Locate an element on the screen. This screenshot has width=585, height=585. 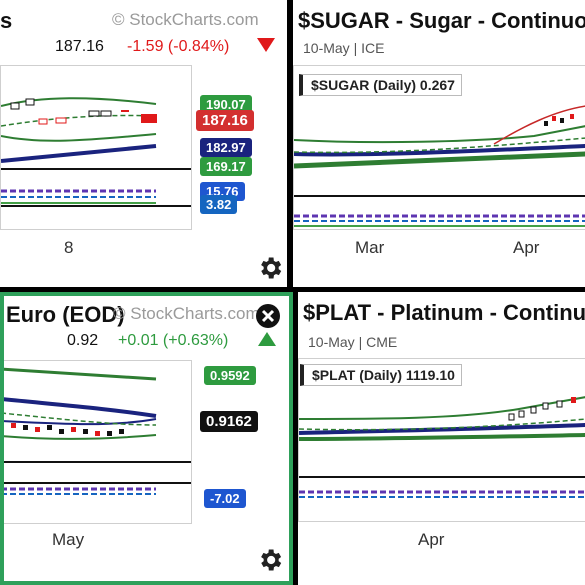
panel-title: Euro (EOD) is located at coordinates (65, 314).